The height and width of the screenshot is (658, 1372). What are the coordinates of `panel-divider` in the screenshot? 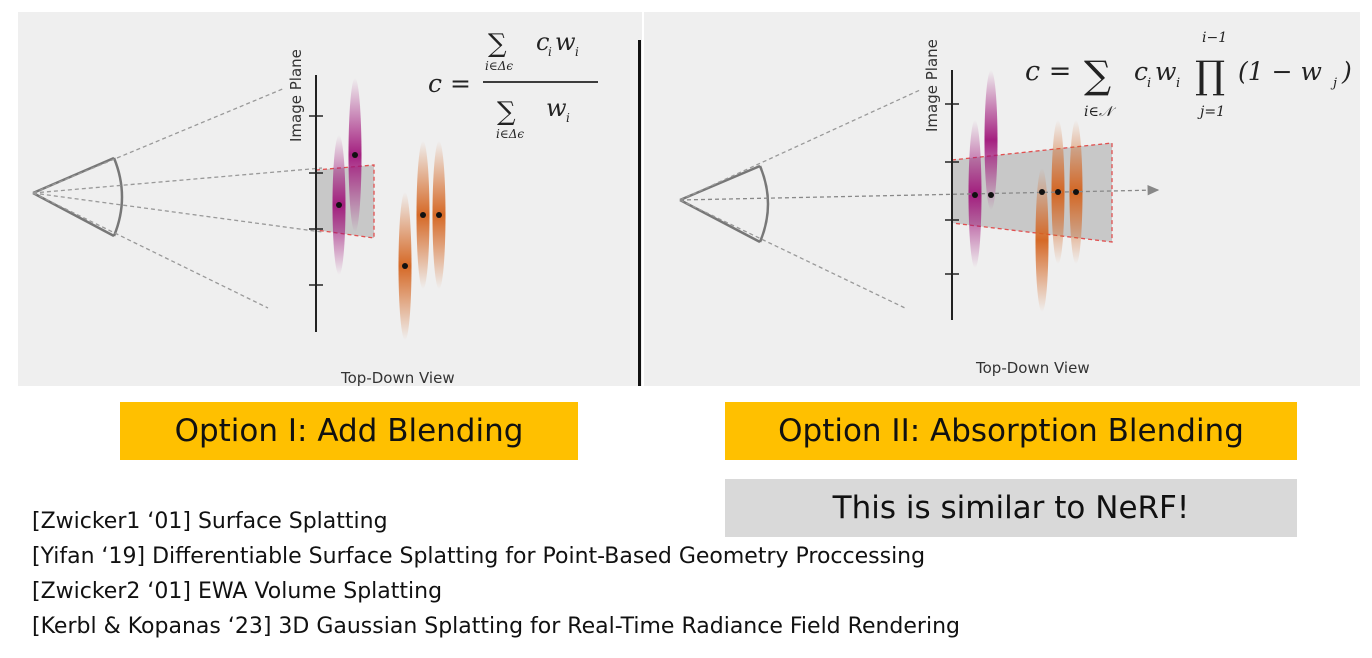 It's located at (639, 213).